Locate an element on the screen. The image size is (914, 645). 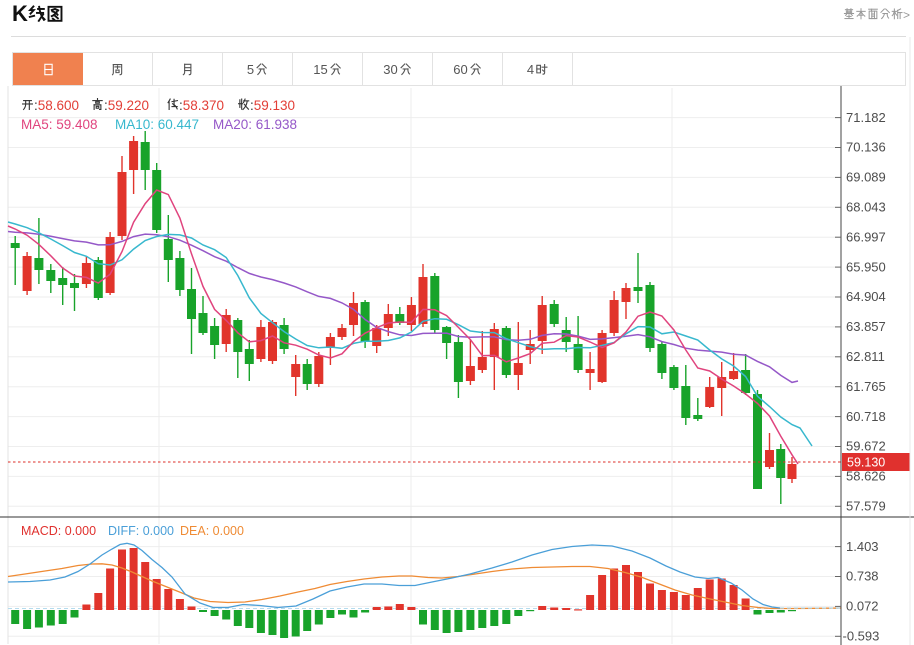
svg-text: 64.904 is located at coordinates (866, 296).